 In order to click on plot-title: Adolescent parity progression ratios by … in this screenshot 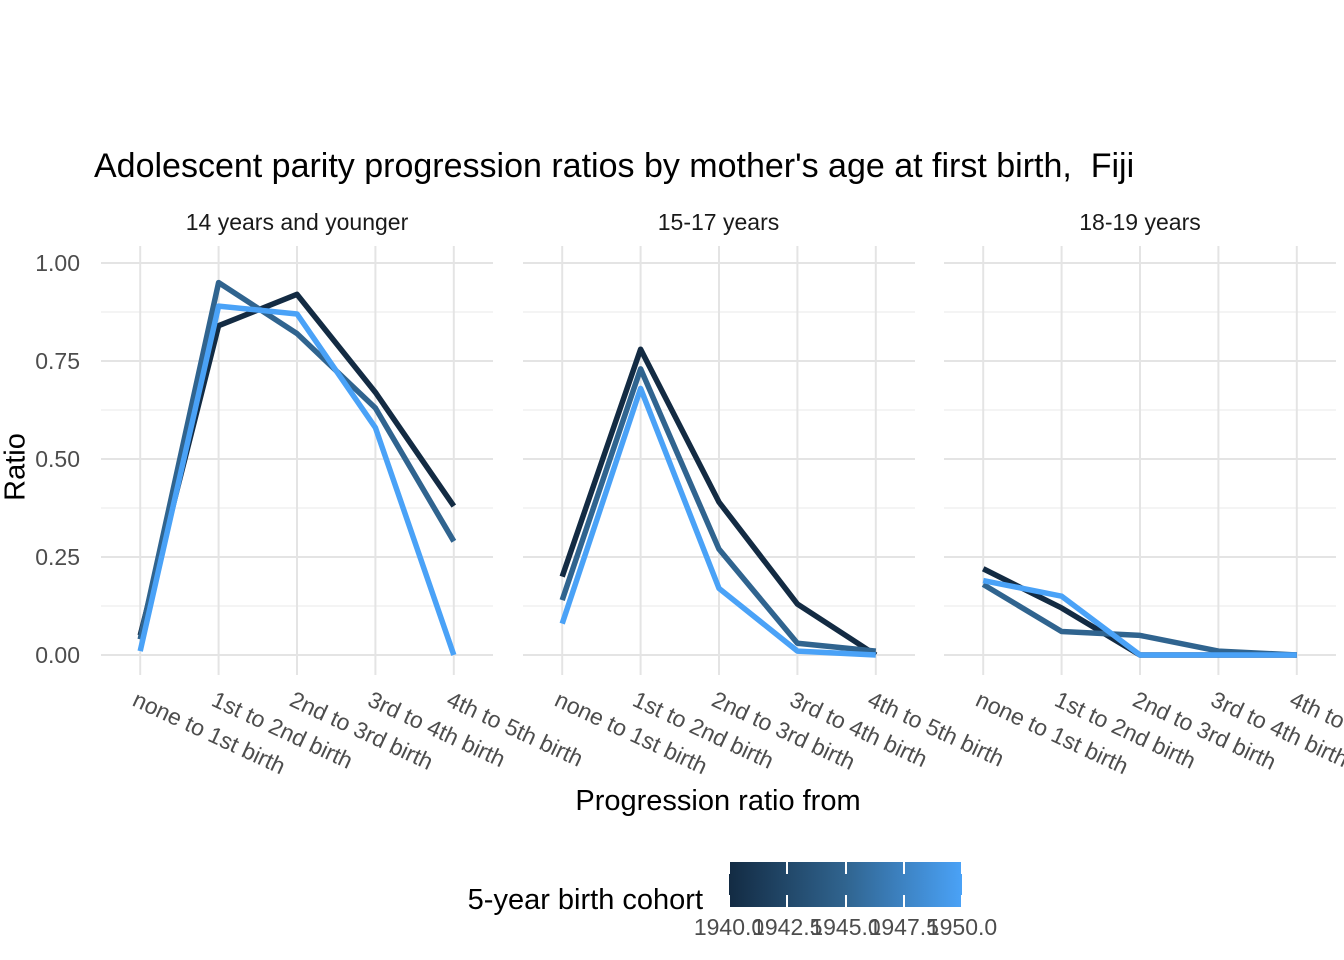, I will do `click(614, 166)`.